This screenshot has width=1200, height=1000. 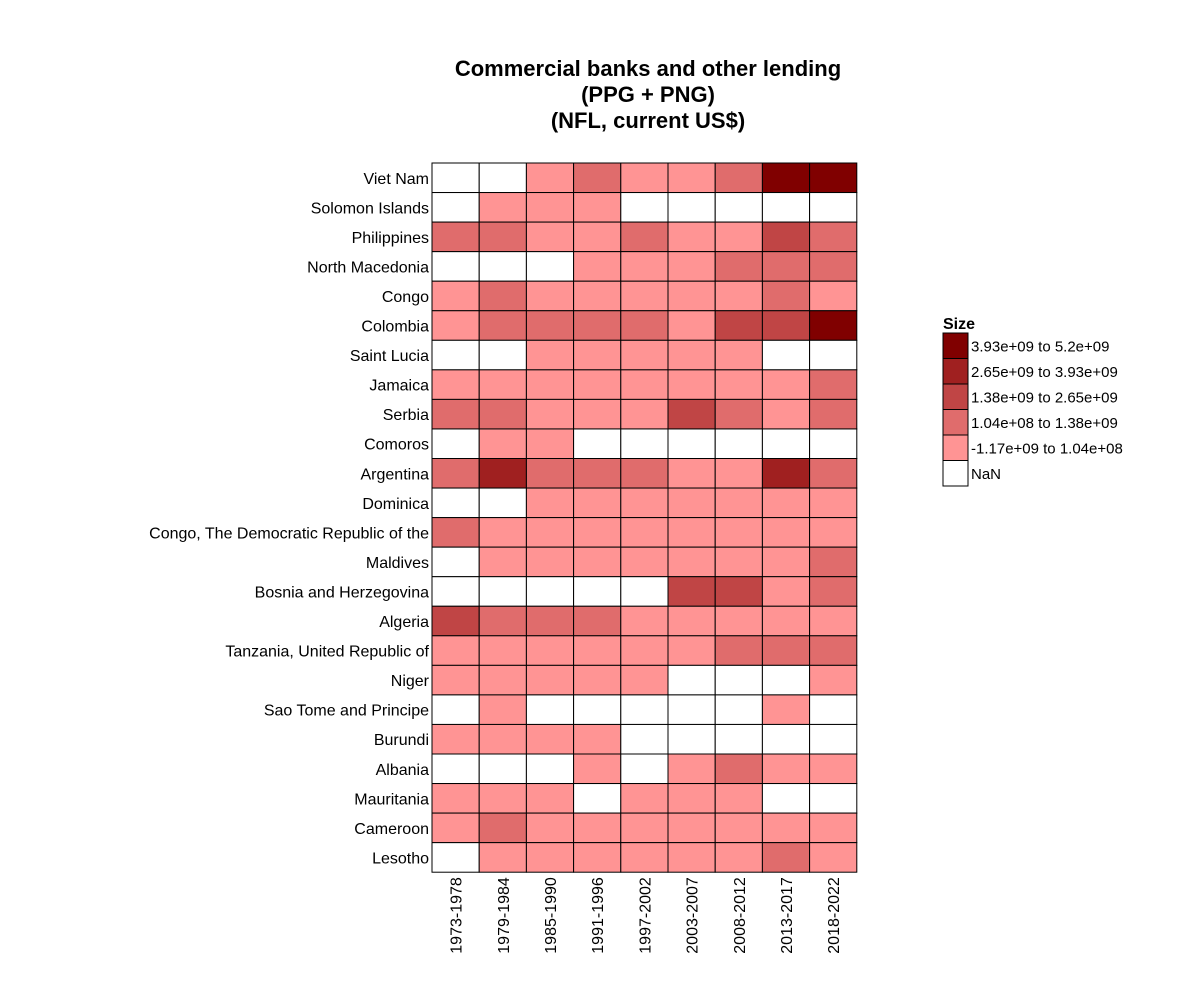 I want to click on column-label: 2018-2022, so click(x=834, y=915).